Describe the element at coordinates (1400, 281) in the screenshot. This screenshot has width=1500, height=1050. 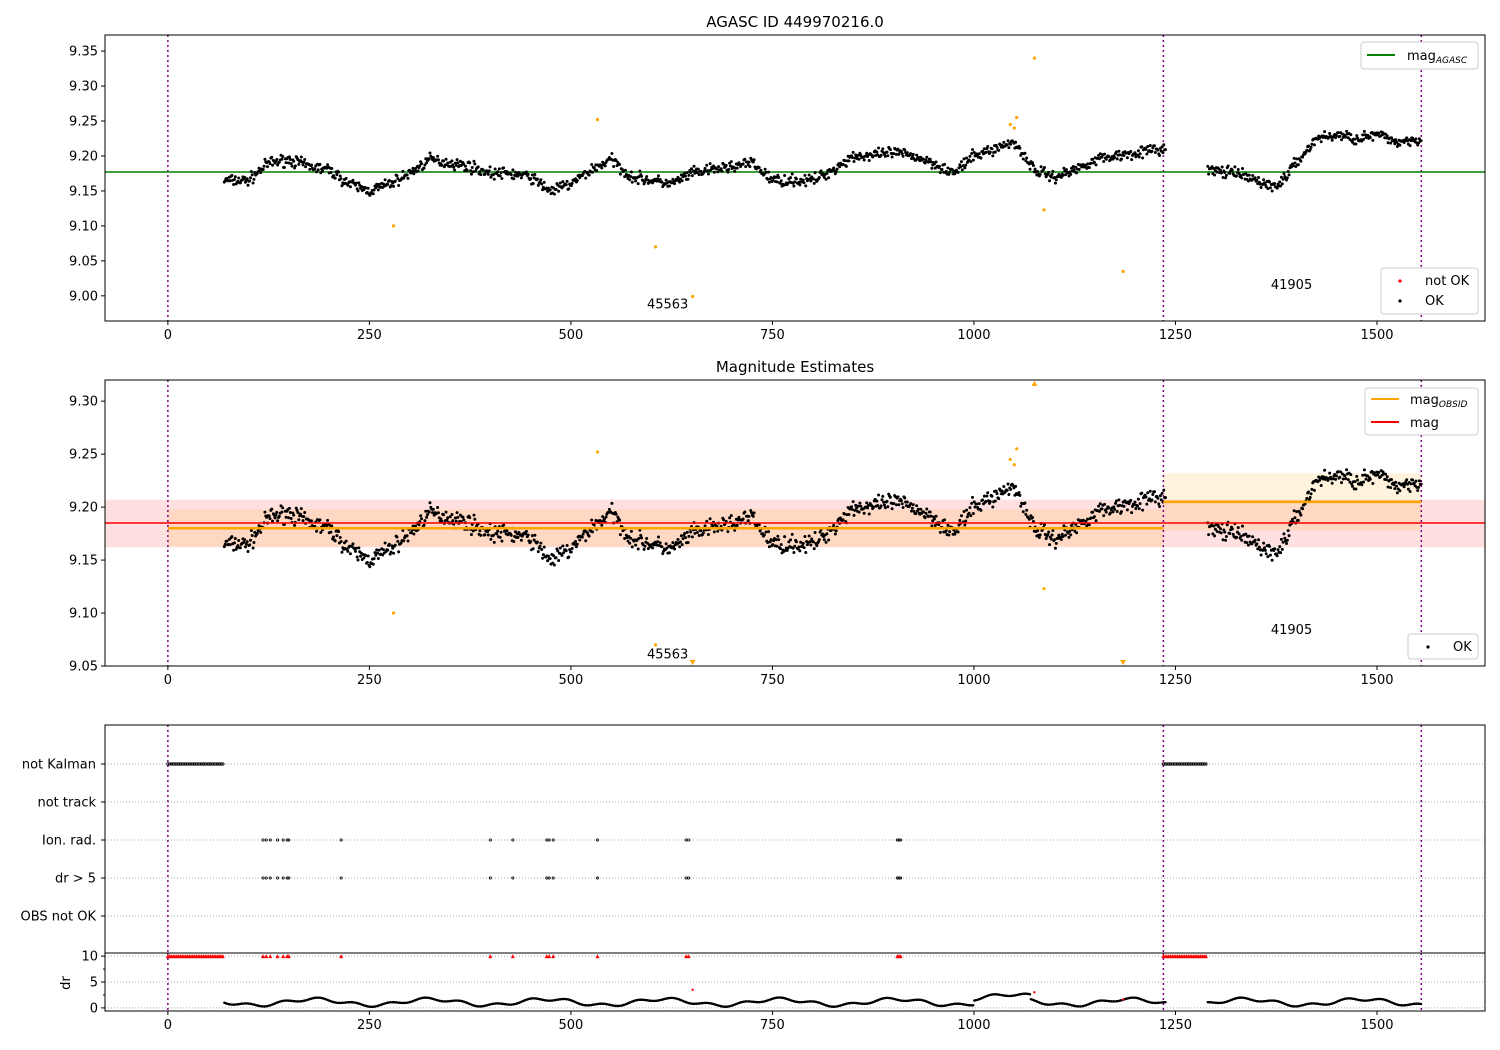
I see `legend-marker` at that location.